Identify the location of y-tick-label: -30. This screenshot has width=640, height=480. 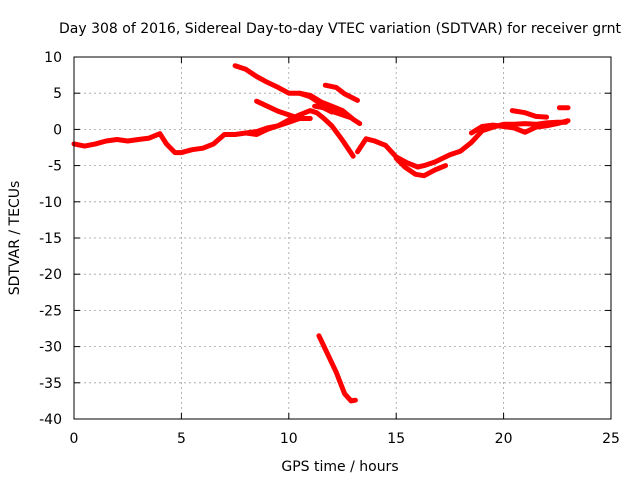
(50, 348).